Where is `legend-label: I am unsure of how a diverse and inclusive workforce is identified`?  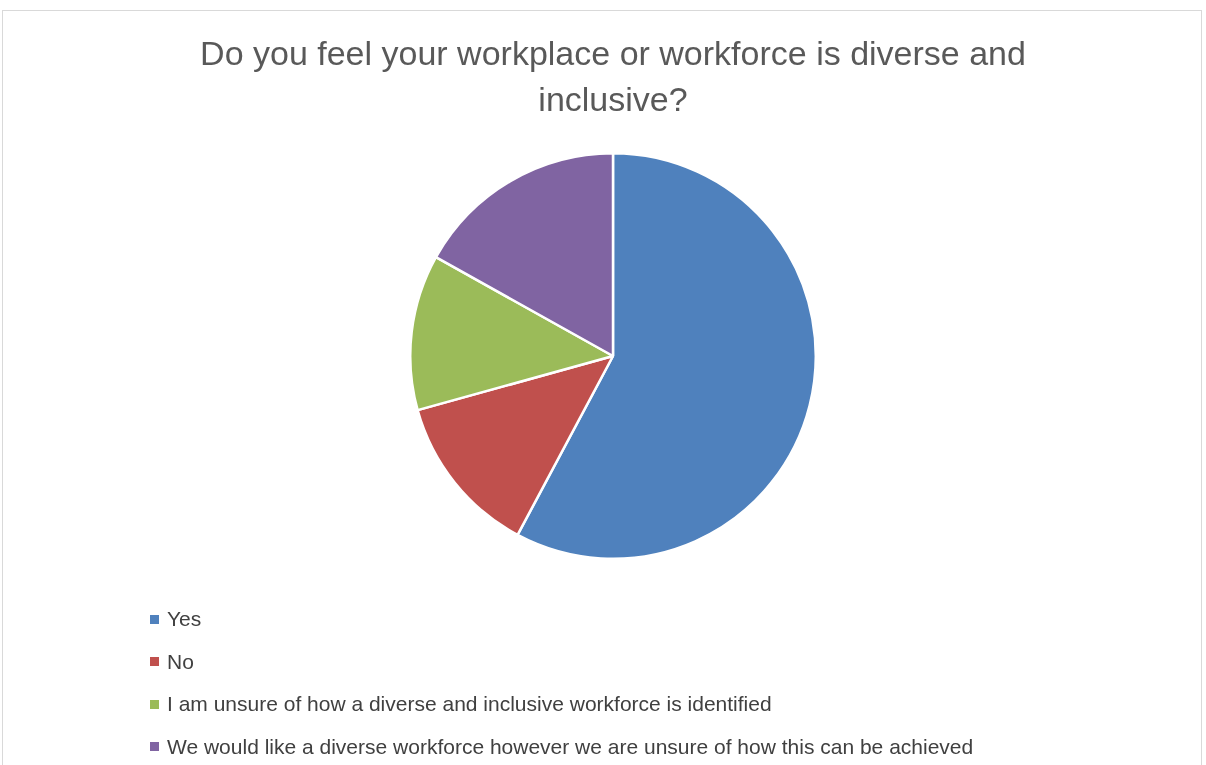
legend-label: I am unsure of how a diverse and inclusive workforce is identified is located at coordinates (469, 704).